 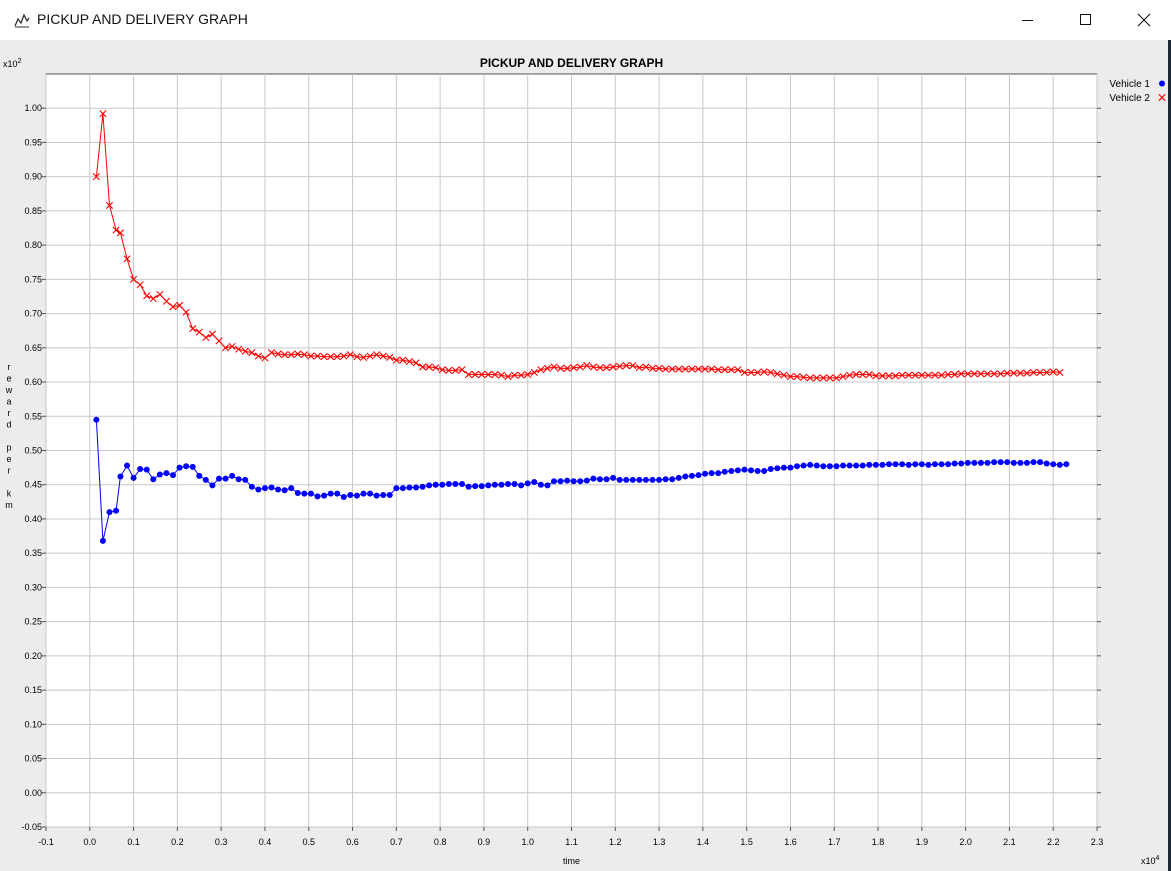 I want to click on maximize-button, so click(x=1086, y=20).